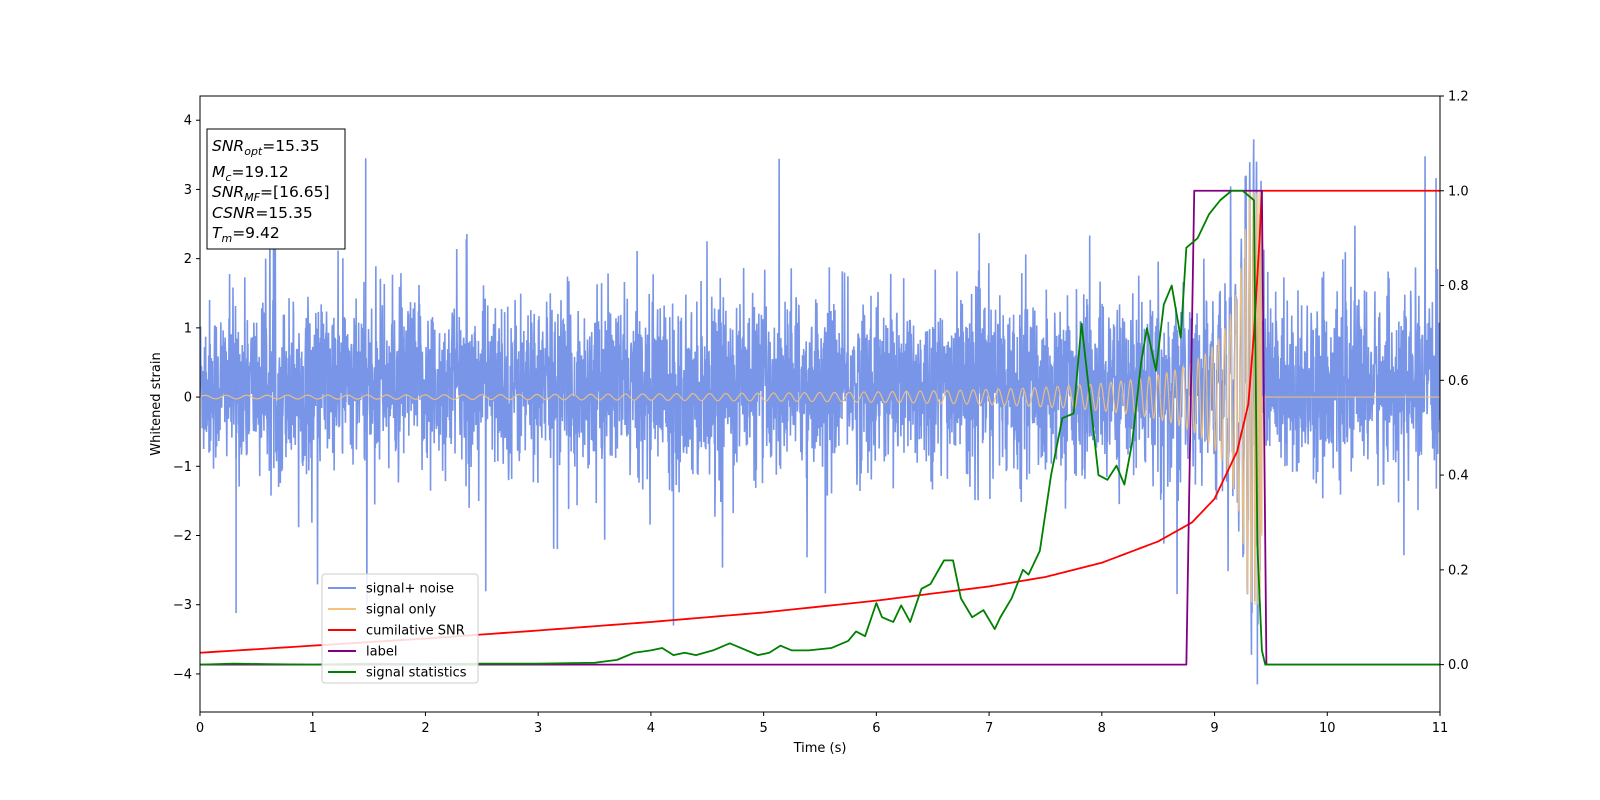 This screenshot has height=800, width=1600. I want to click on x-tick-label: 9, so click(1214, 728).